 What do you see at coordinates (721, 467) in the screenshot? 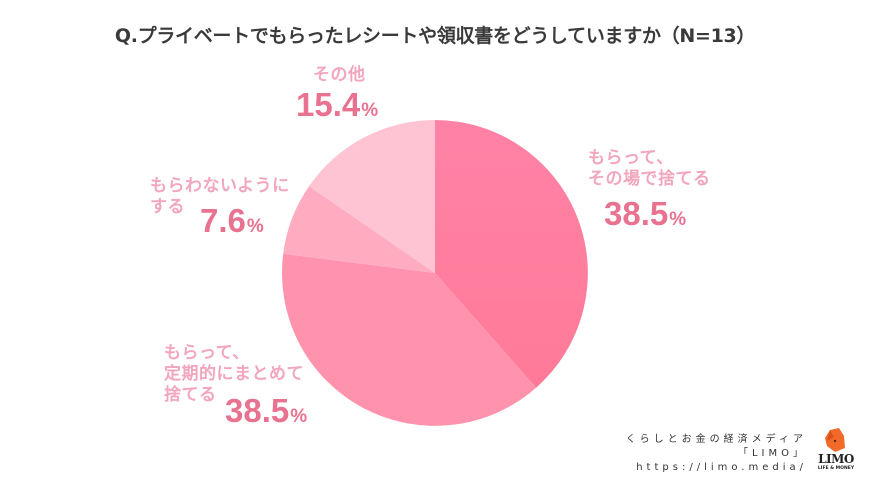
I see `credit-url: https://limo.media/` at bounding box center [721, 467].